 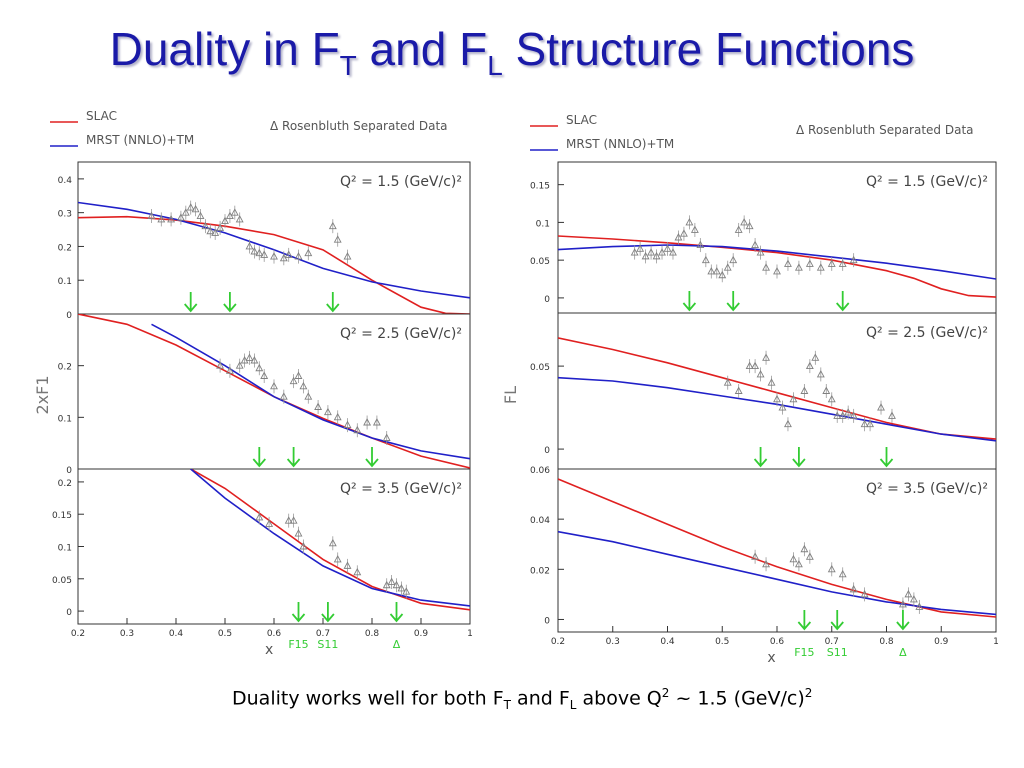 What do you see at coordinates (581, 120) in the screenshot?
I see `legend-slac-label: SLAC` at bounding box center [581, 120].